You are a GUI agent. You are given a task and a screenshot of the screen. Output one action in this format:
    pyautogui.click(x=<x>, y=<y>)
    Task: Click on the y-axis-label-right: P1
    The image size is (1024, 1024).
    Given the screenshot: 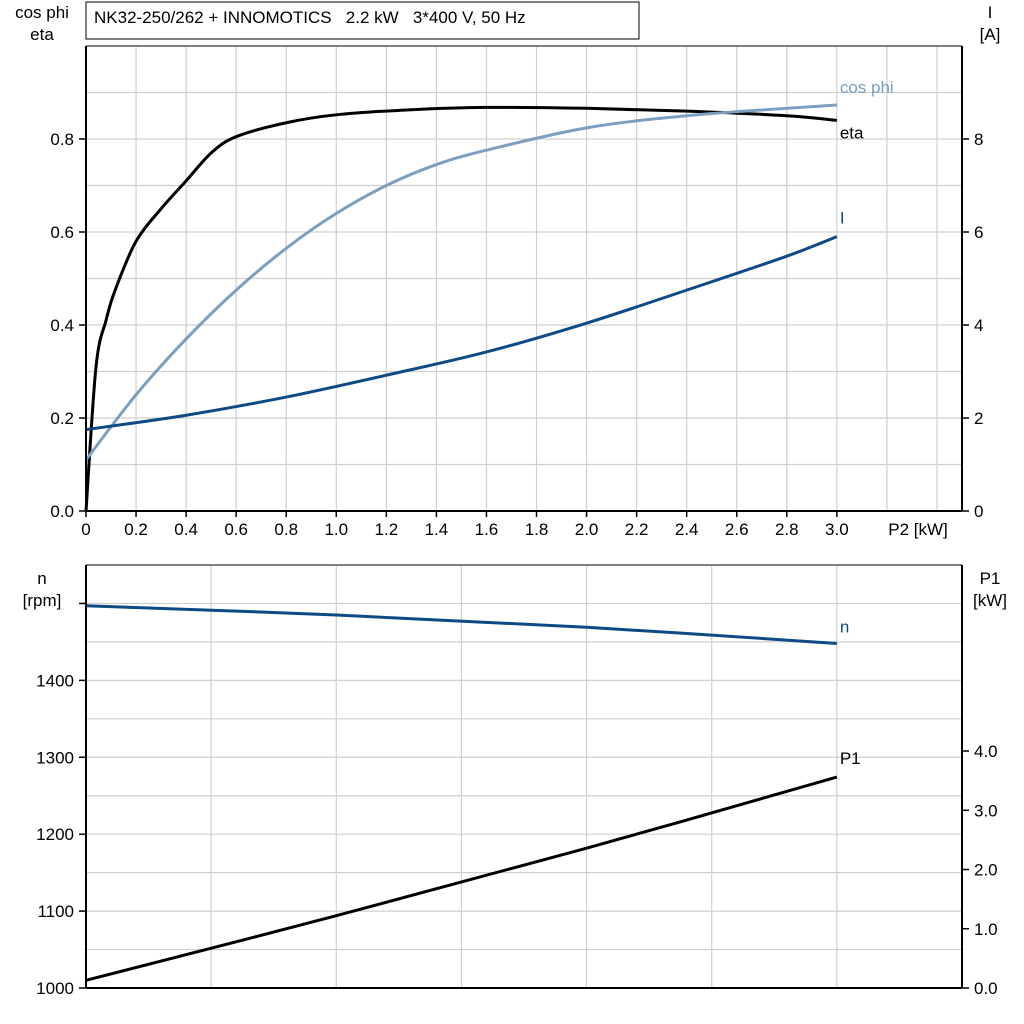 What is the action you would take?
    pyautogui.click(x=990, y=578)
    